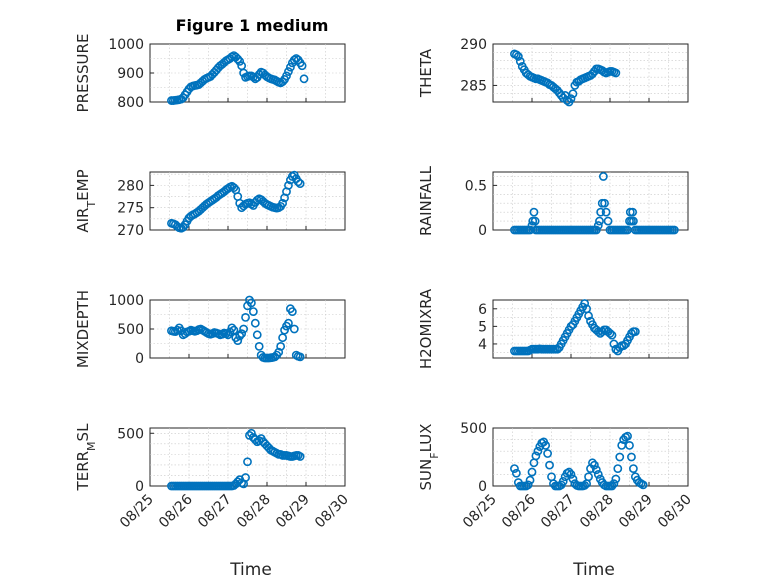  Describe the element at coordinates (482, 310) in the screenshot. I see `y-tick-label: 6` at that location.